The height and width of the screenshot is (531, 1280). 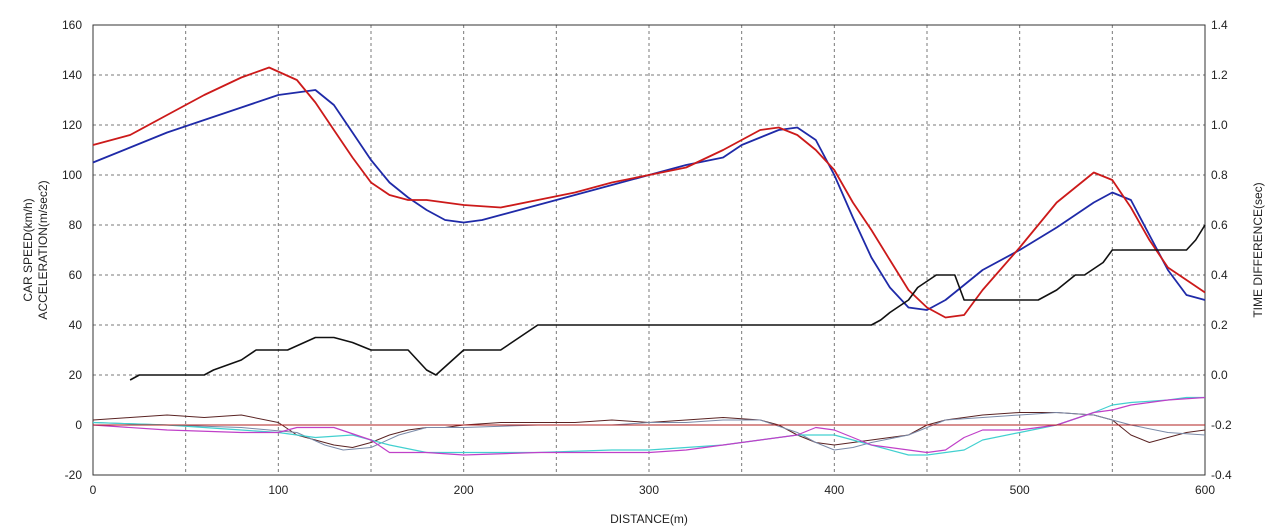 What do you see at coordinates (1219, 225) in the screenshot?
I see `y2-tick-label: 0.6` at bounding box center [1219, 225].